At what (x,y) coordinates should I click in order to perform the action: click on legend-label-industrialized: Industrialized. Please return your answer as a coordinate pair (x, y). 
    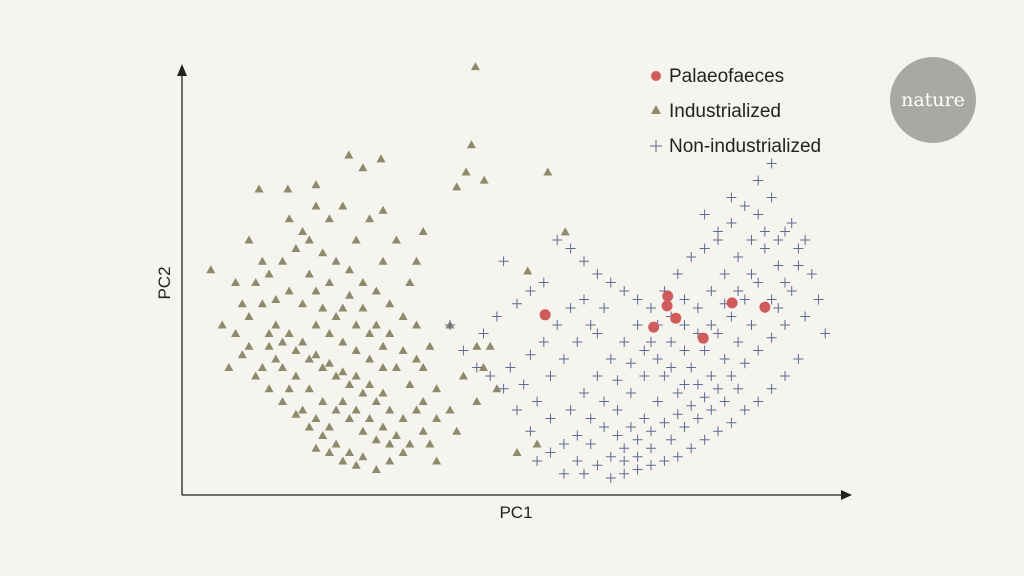
    Looking at the image, I should click on (725, 111).